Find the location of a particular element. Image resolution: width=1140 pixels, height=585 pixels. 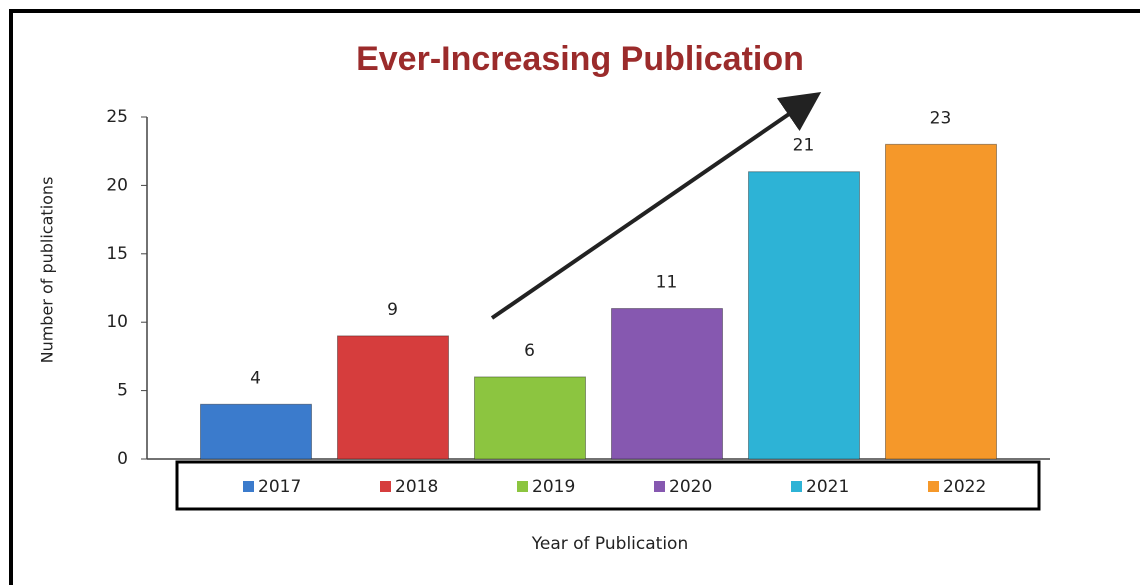

legend-label: 2018 is located at coordinates (416, 487).